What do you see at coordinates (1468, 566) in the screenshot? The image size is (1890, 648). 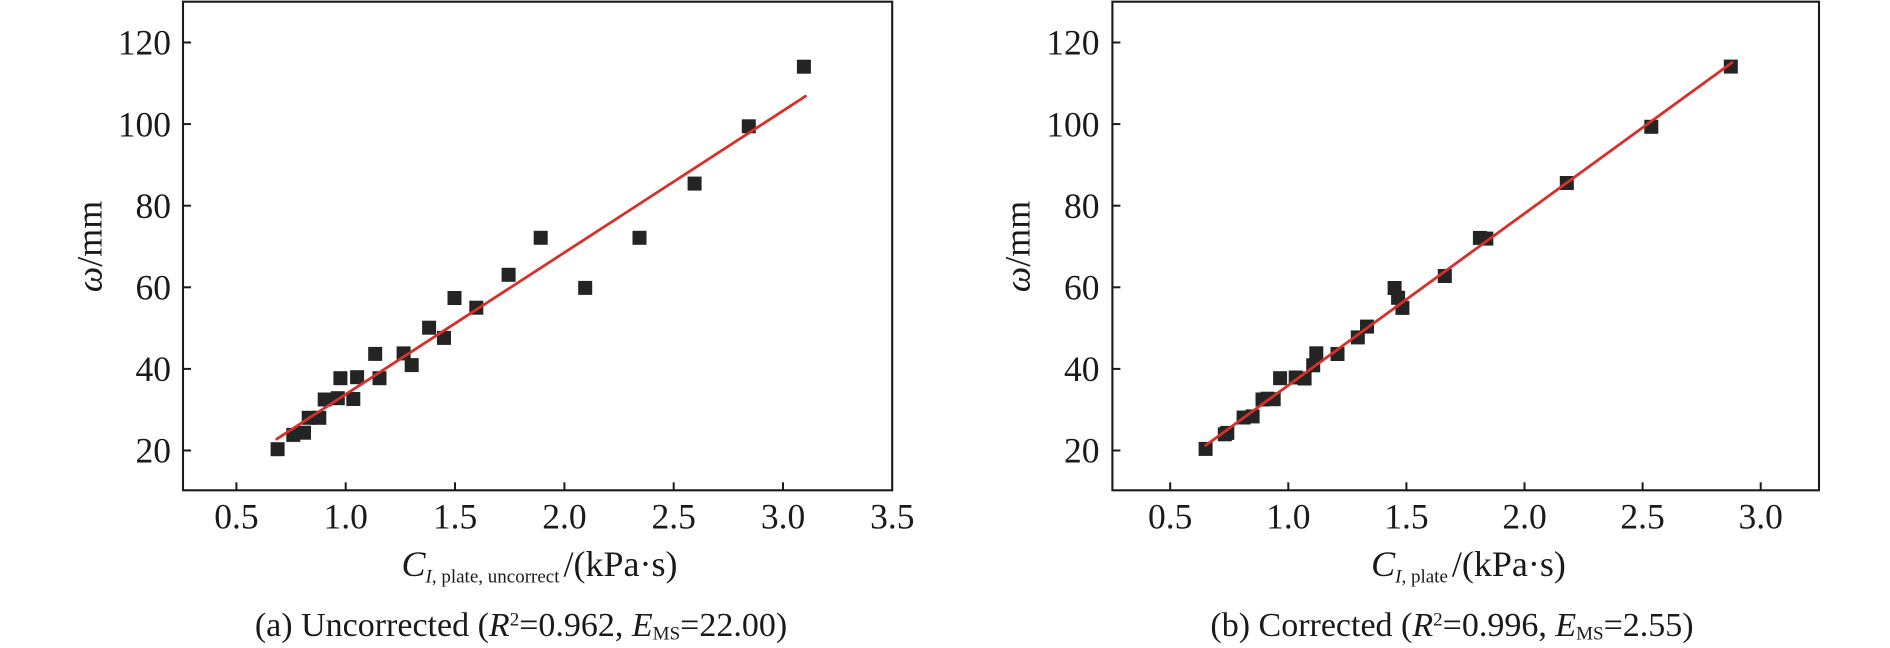 I see `svg-text: CI, plate/(kPa·s)` at bounding box center [1468, 566].